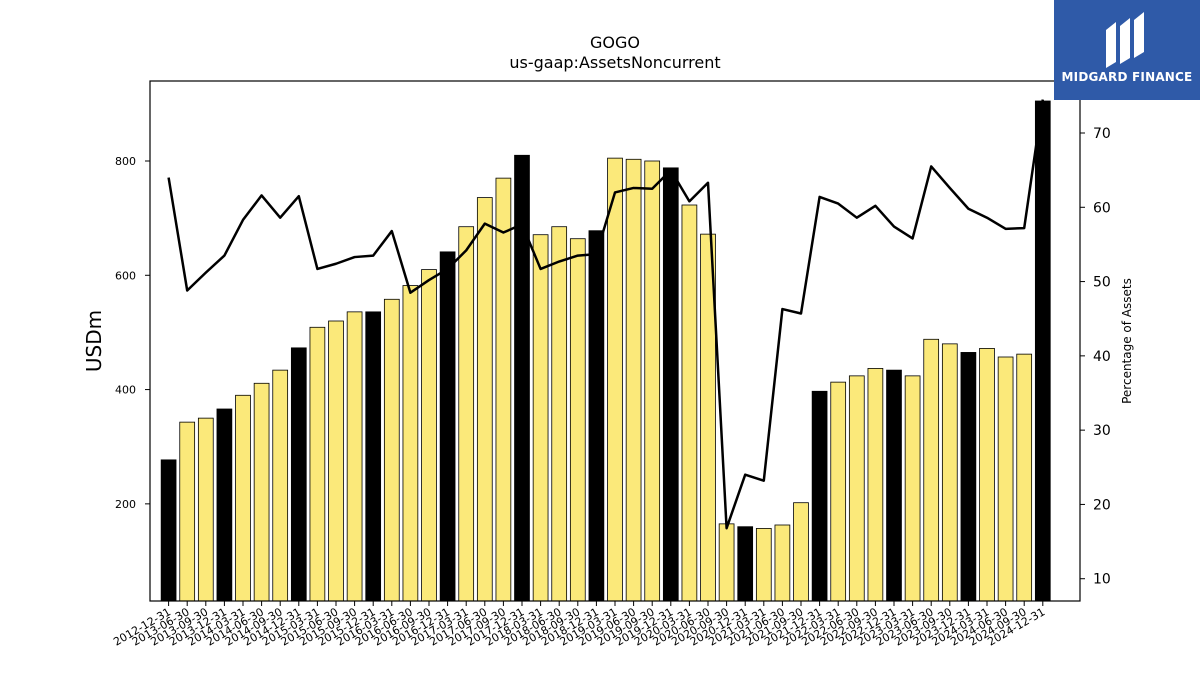 The width and height of the screenshot is (1200, 675). I want to click on chart-subtitle: us-gaap:AssetsNoncurrent, so click(614, 62).